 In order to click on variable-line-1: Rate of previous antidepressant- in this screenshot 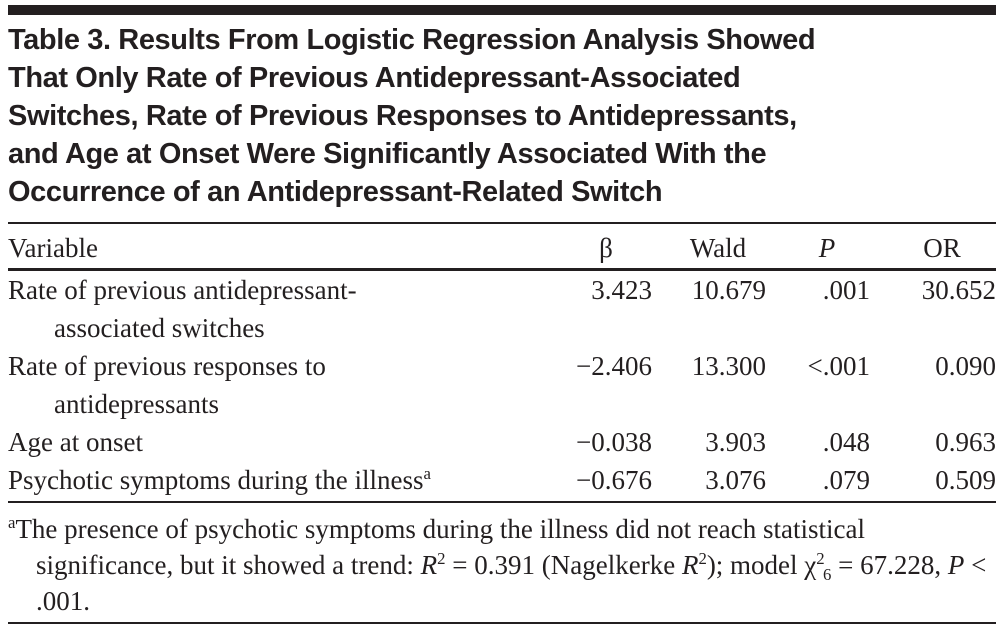, I will do `click(275, 290)`.